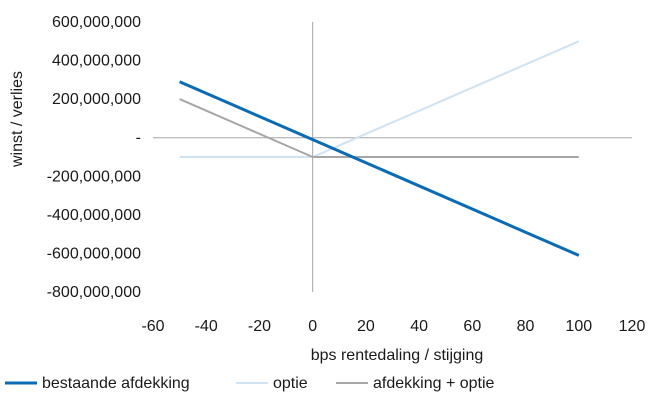 The image size is (649, 401). Describe the element at coordinates (17, 119) in the screenshot. I see `y-axis-label: winst / verlies` at that location.